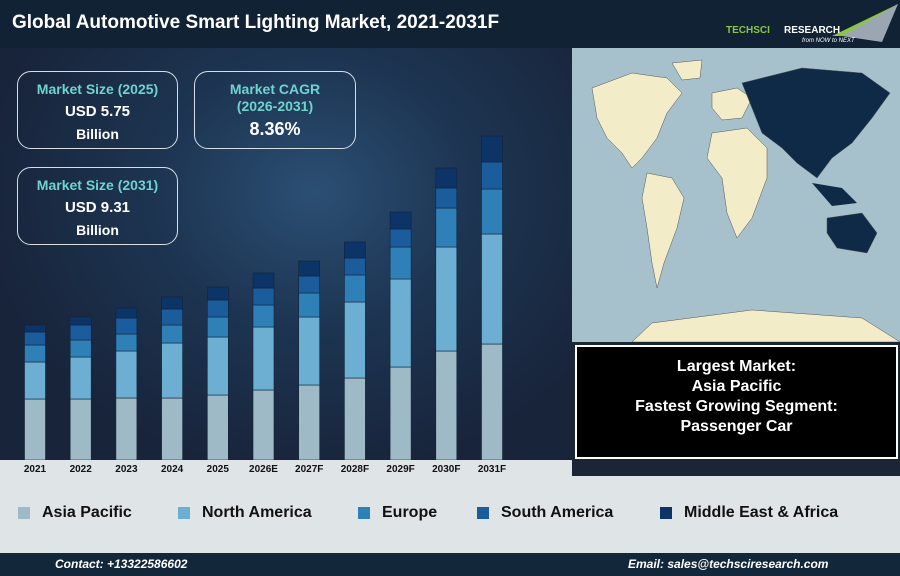  What do you see at coordinates (446, 198) in the screenshot?
I see `bar-2030F-south-america` at bounding box center [446, 198].